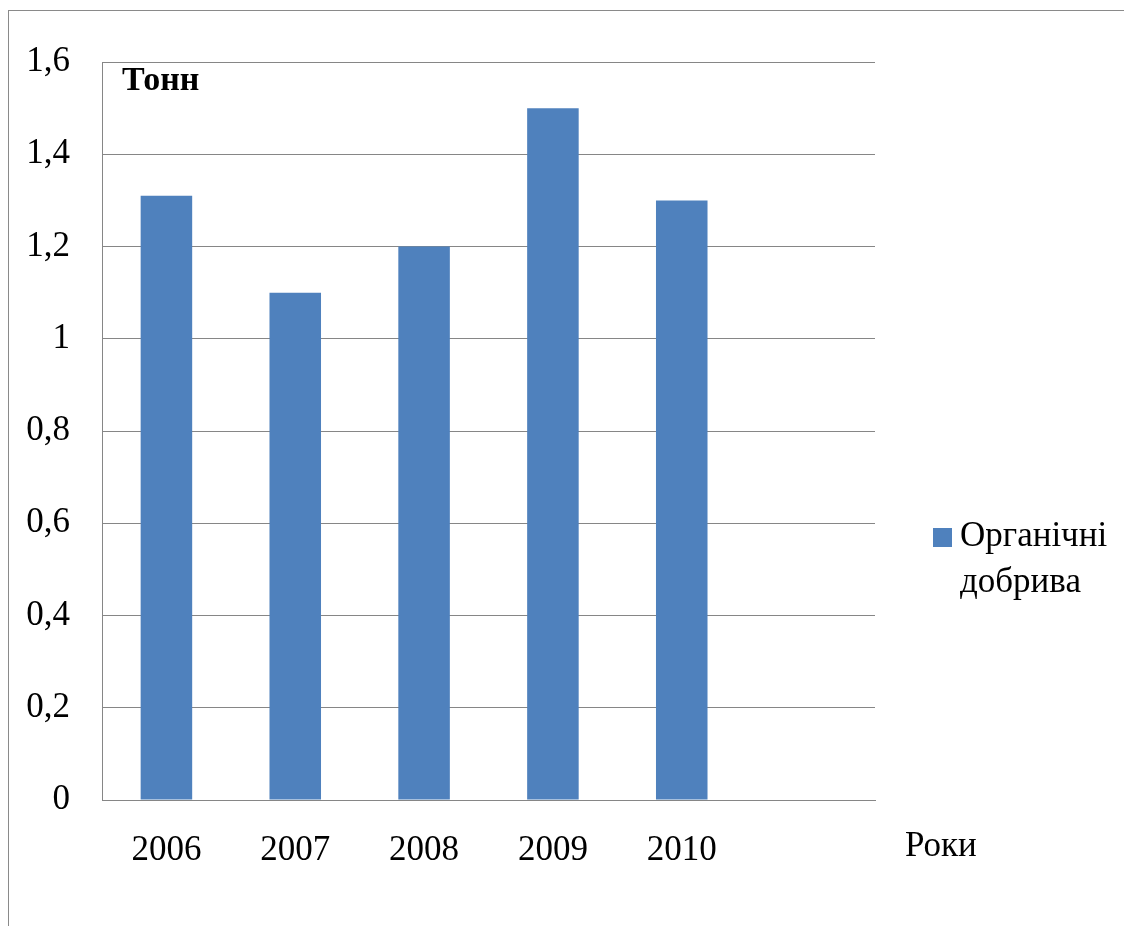  Describe the element at coordinates (48, 152) in the screenshot. I see `y-tick-label: 1,4` at that location.